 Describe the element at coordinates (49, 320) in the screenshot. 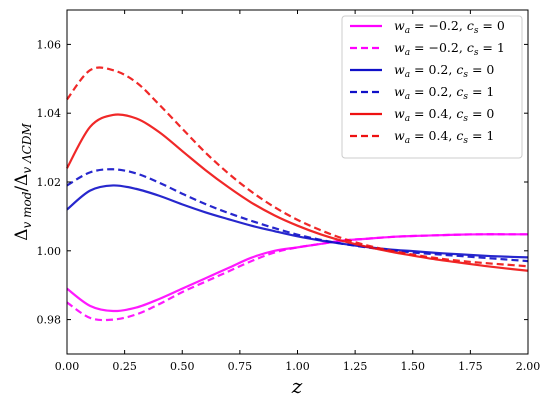

I see `y-tick-label-0: 0.98` at that location.